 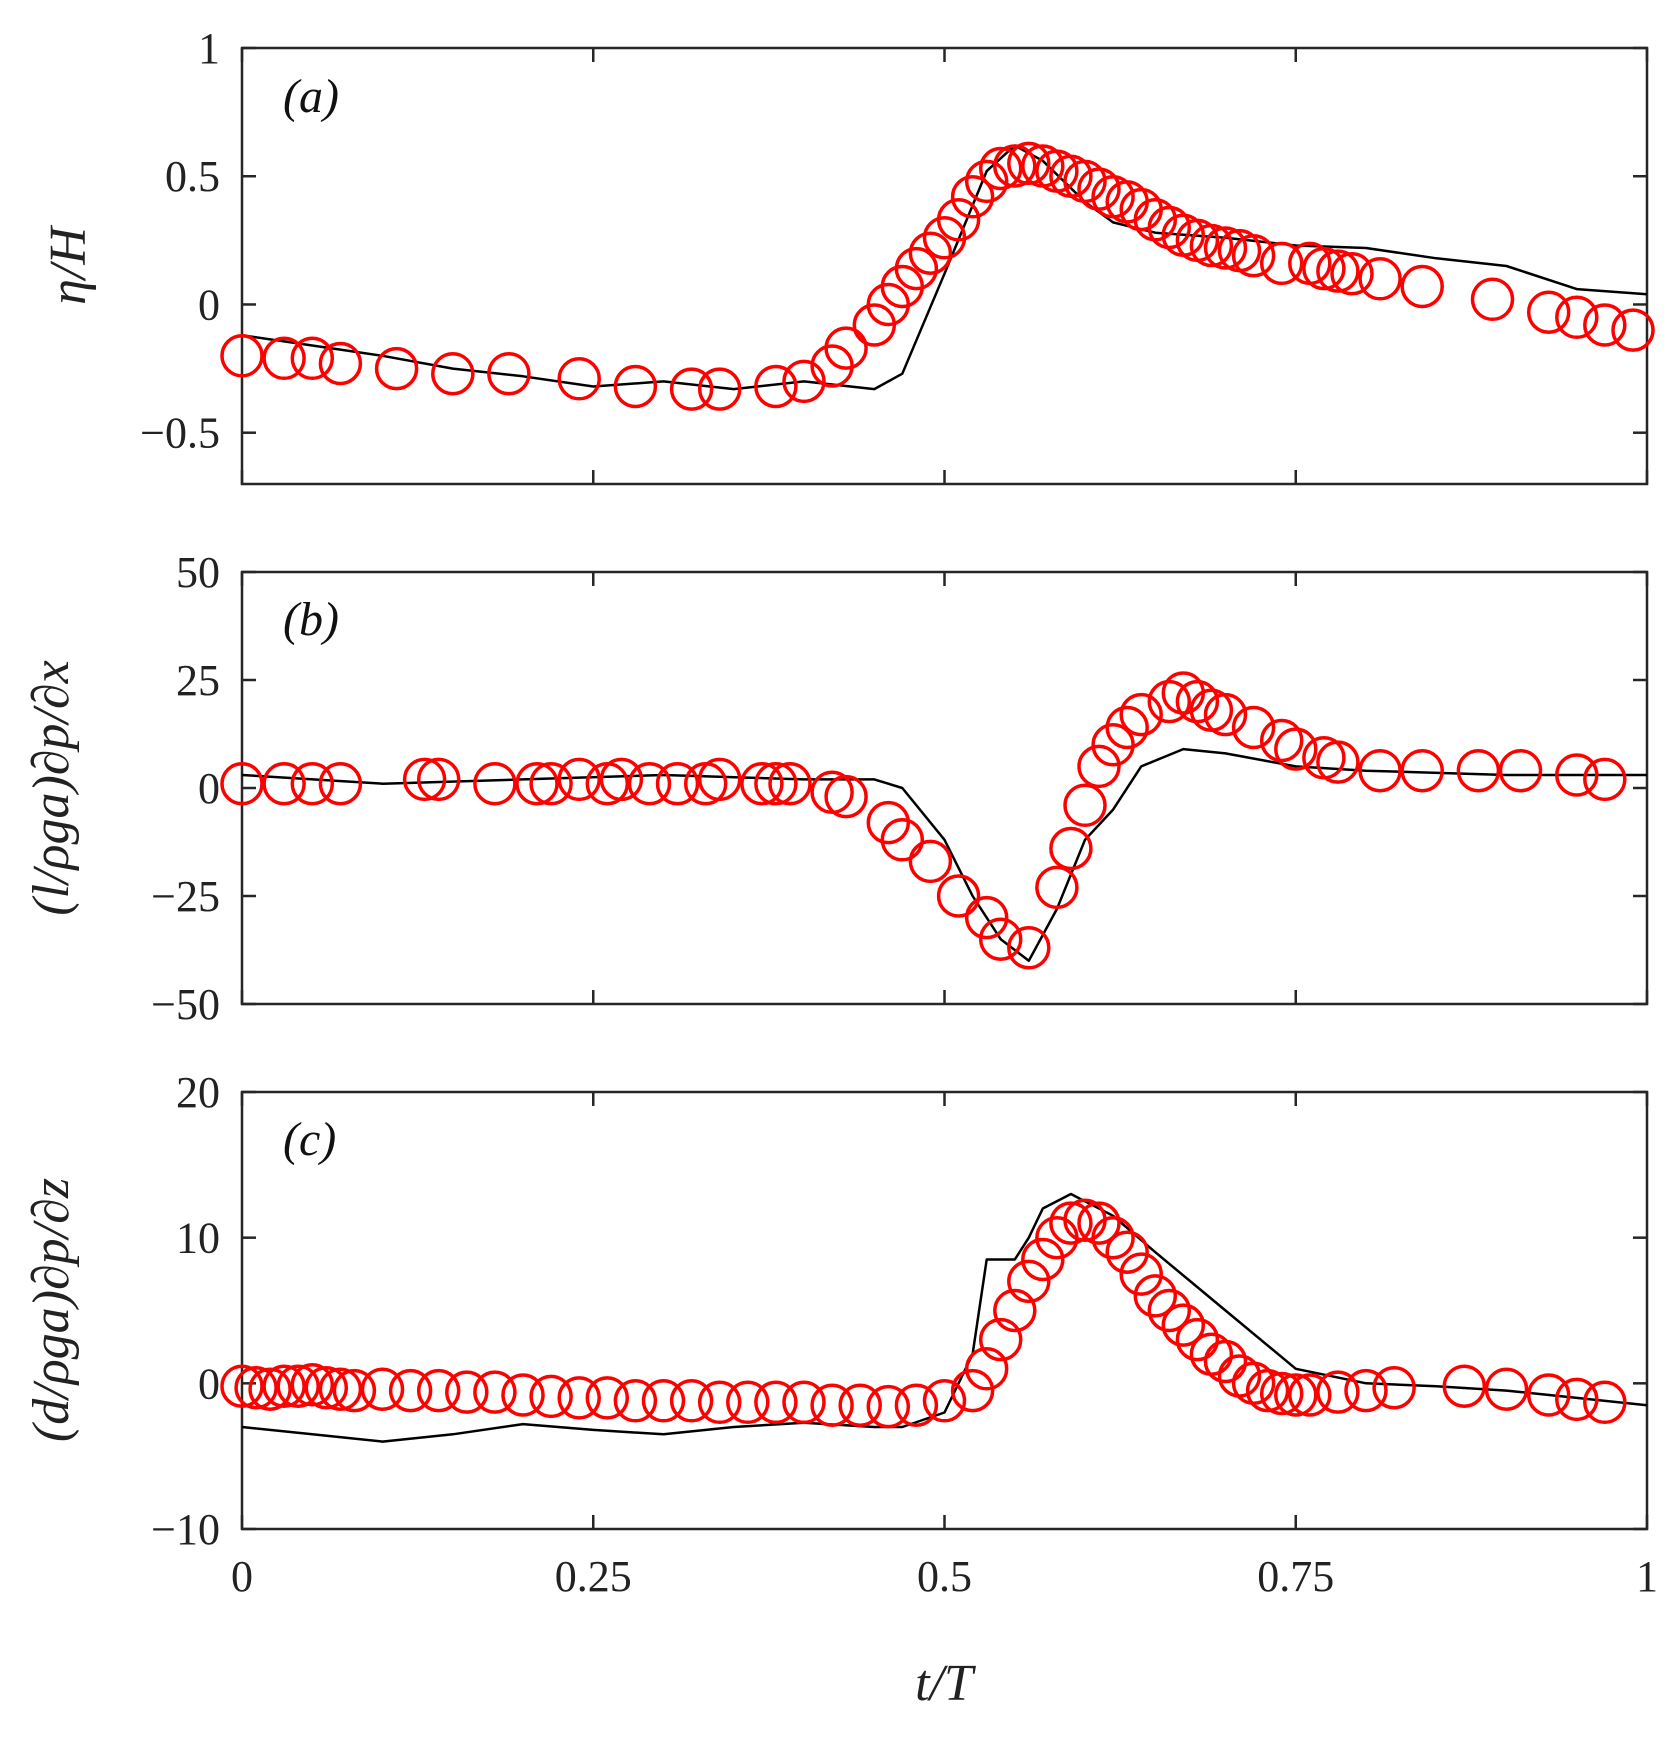 What do you see at coordinates (198, 1238) in the screenshot?
I see `panel-c-ytick-label-2: 10` at bounding box center [198, 1238].